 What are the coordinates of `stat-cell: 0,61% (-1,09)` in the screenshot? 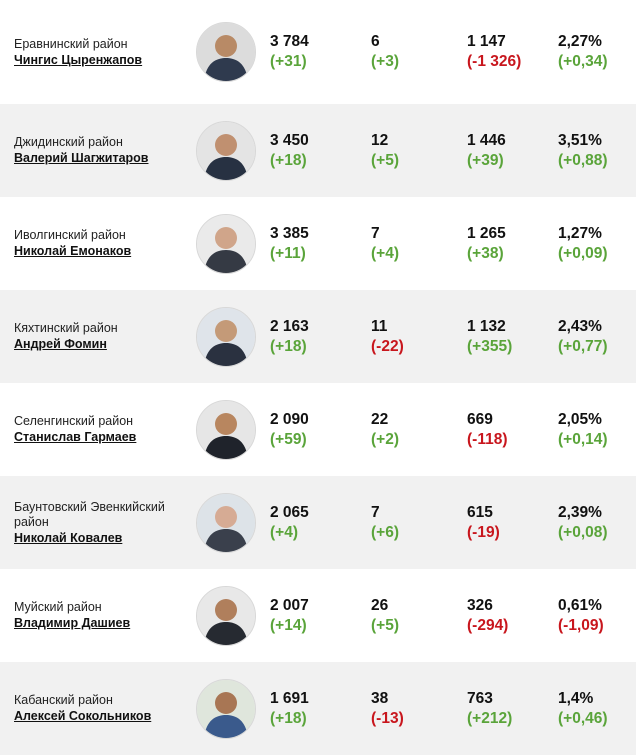 It's located at (581, 615).